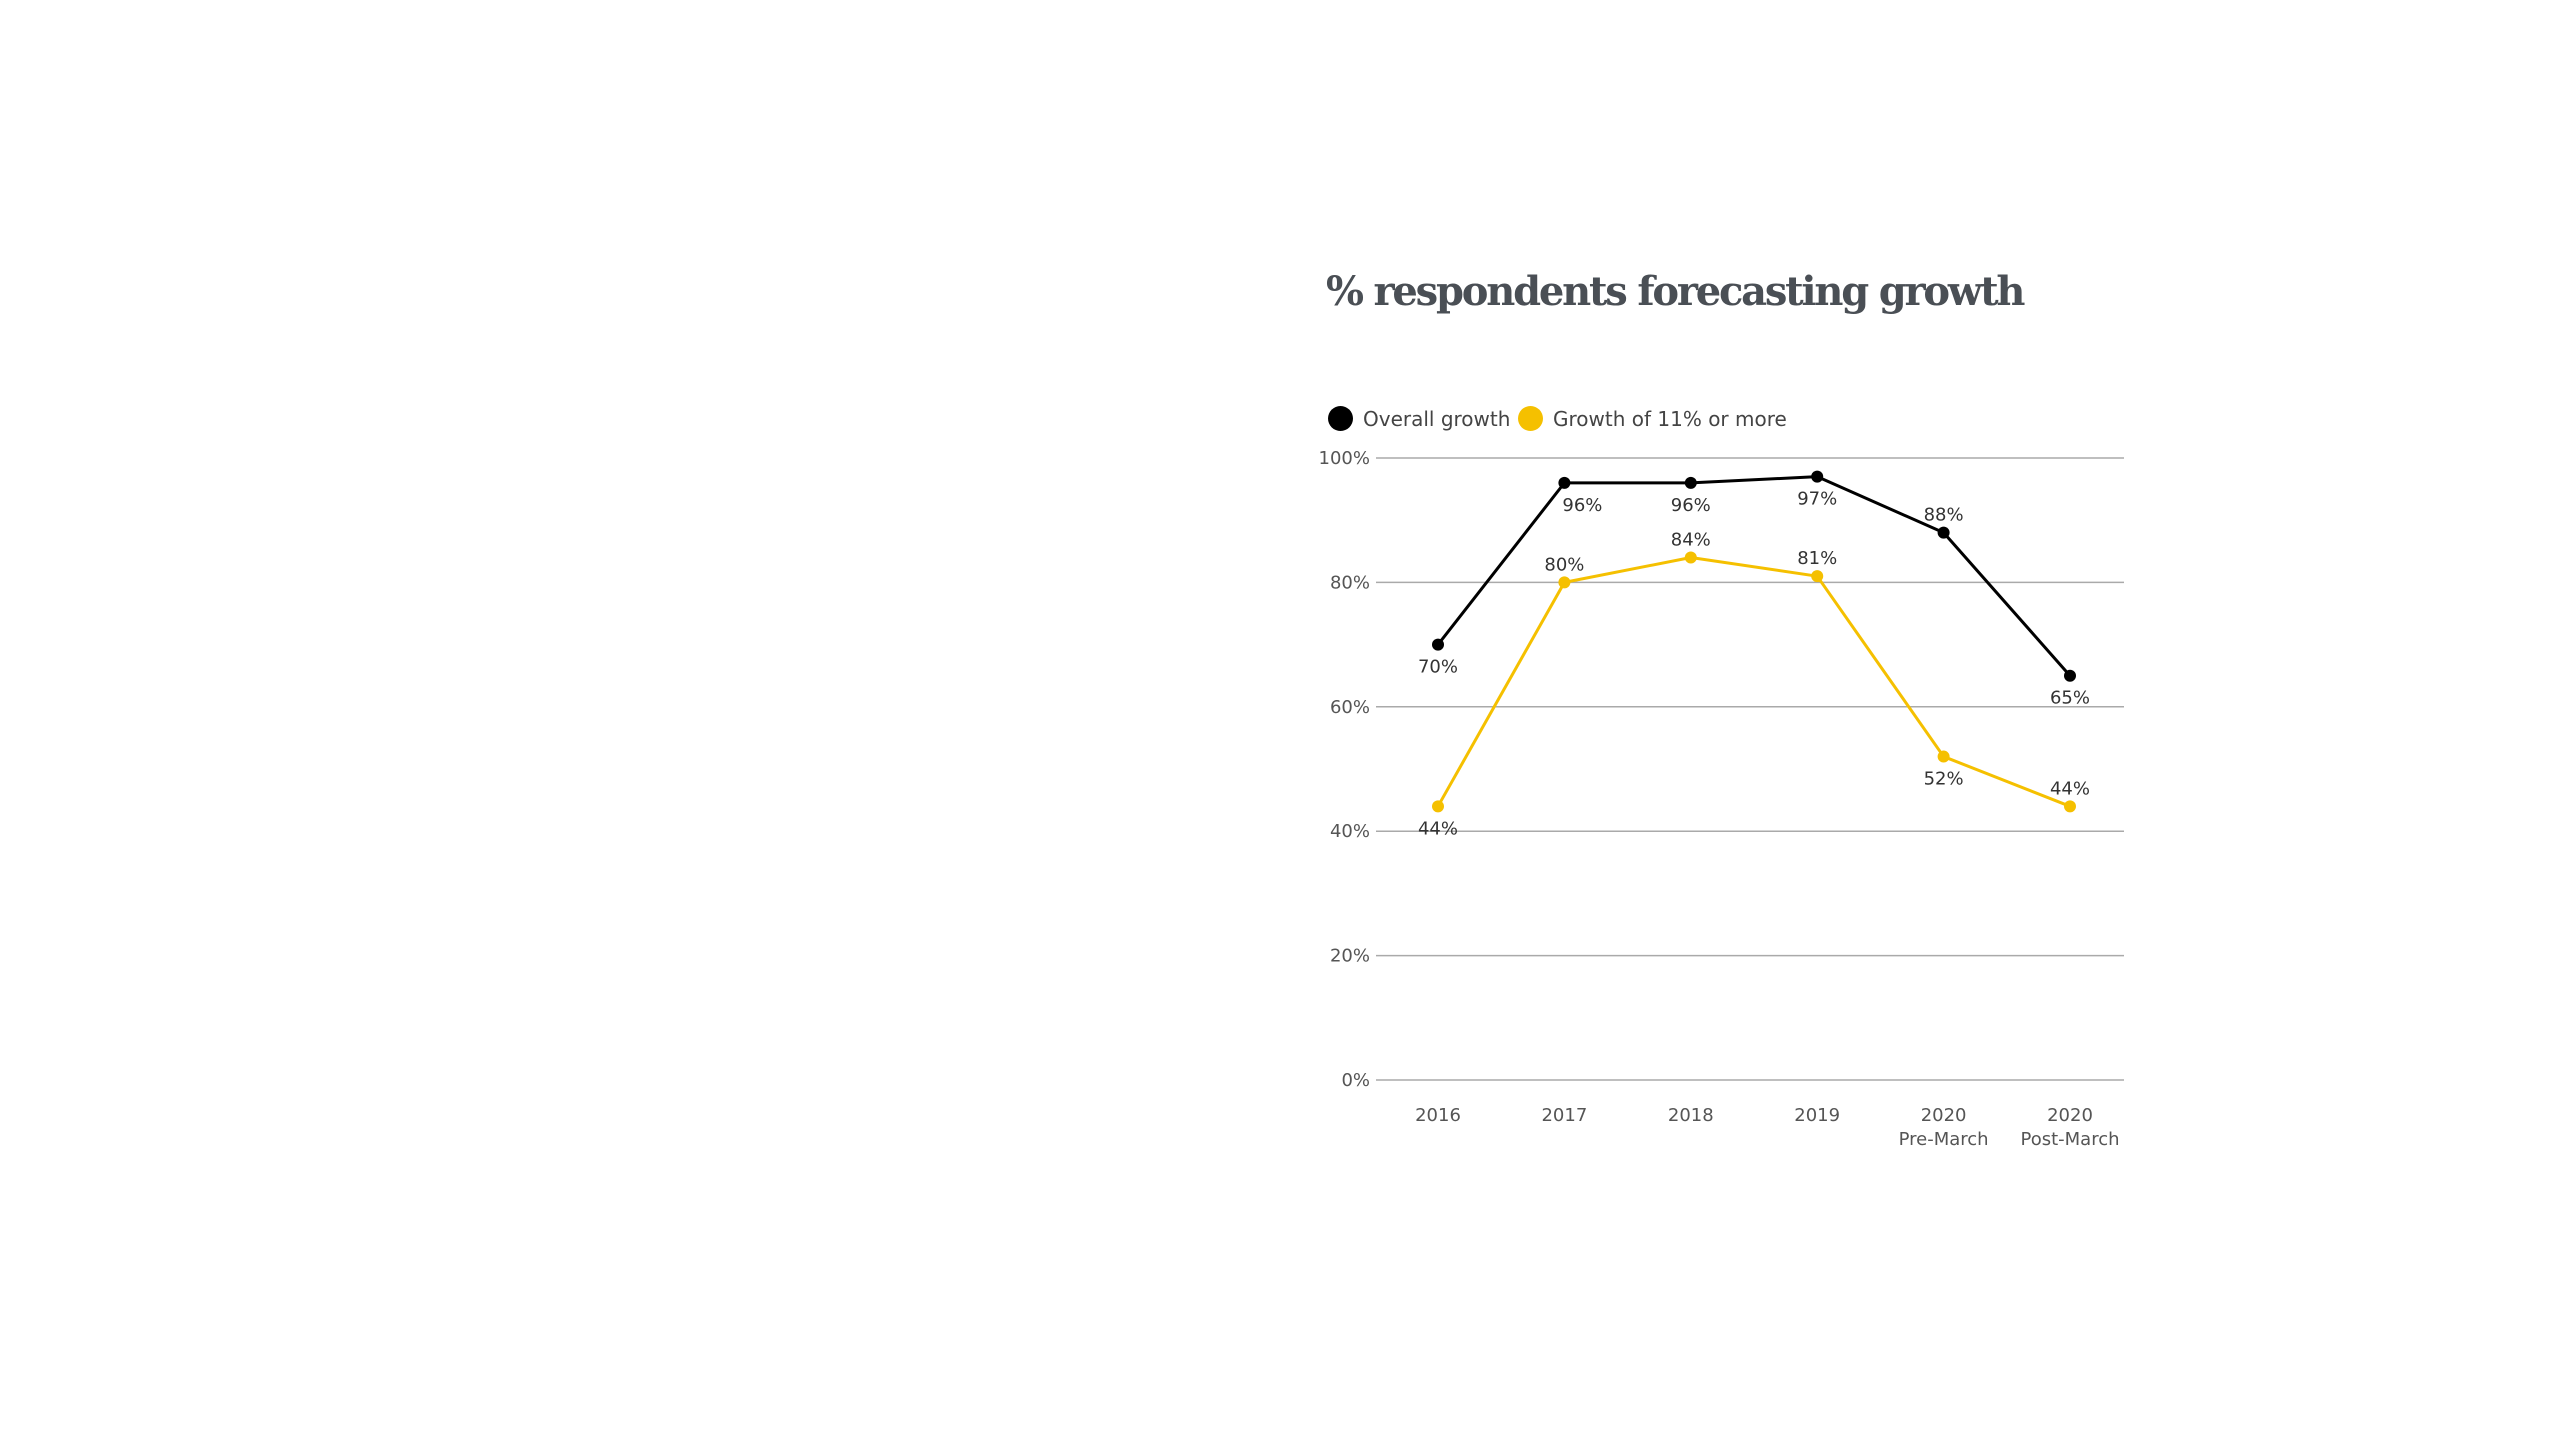  Describe the element at coordinates (1691, 540) in the screenshot. I see `data-label: 84%` at that location.